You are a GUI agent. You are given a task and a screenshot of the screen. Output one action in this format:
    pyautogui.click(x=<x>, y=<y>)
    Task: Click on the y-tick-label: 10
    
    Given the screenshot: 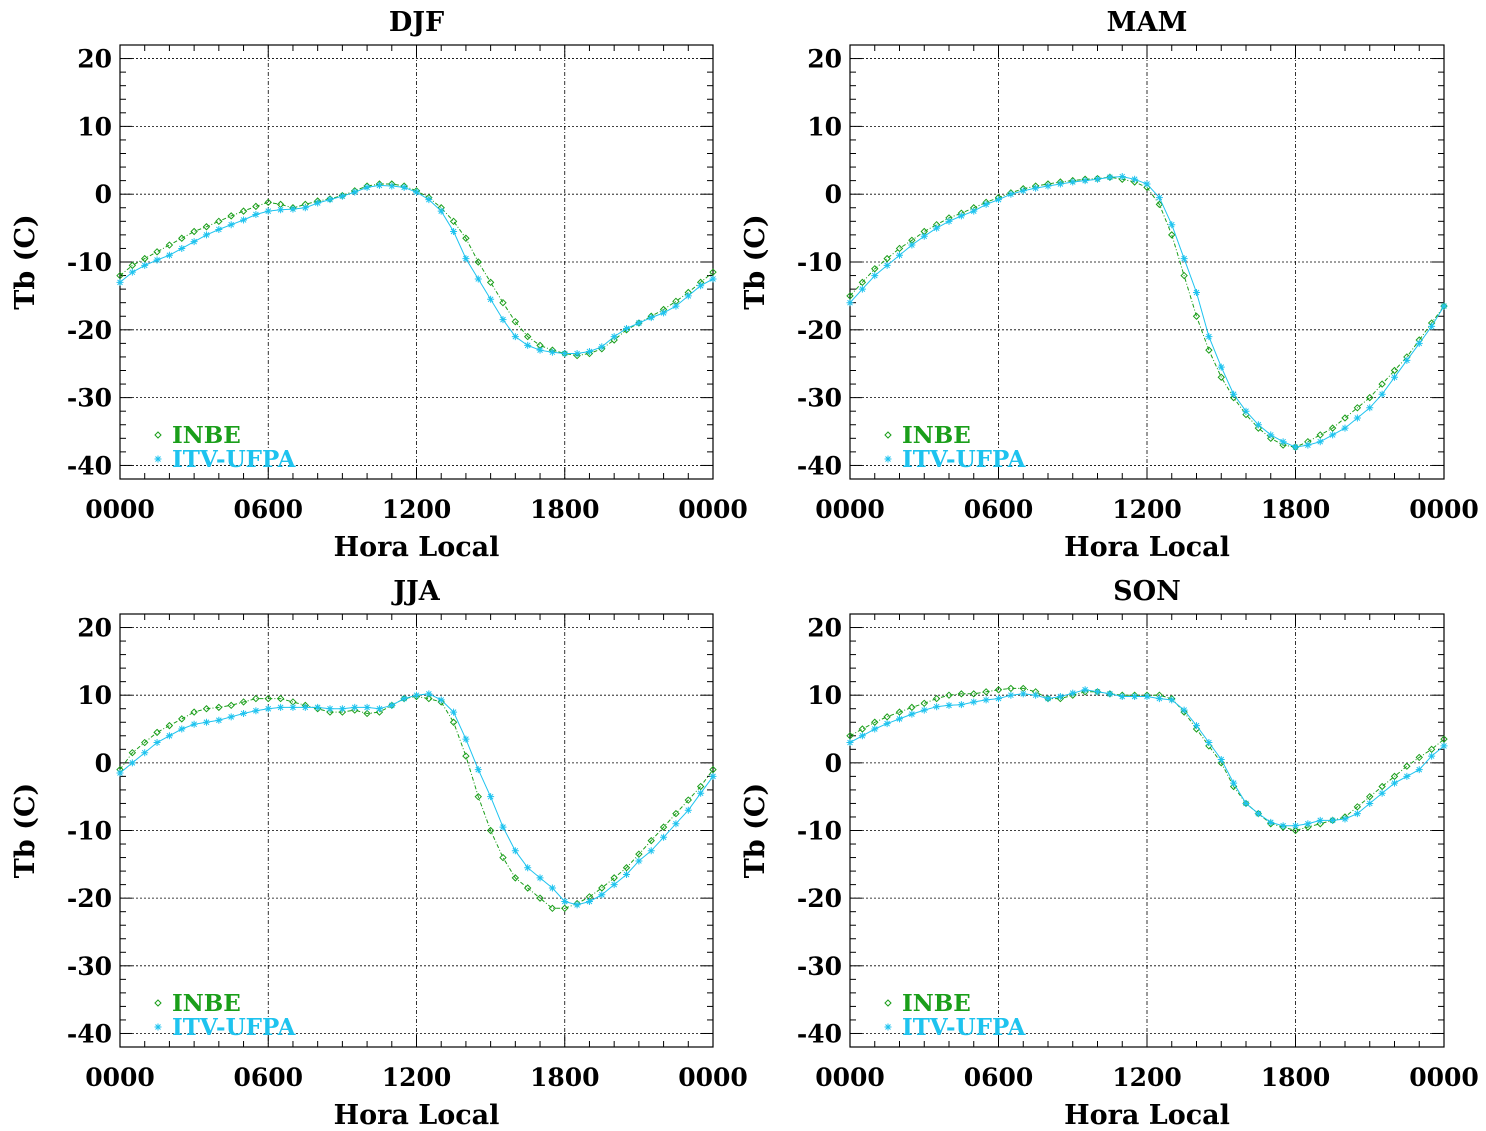 What is the action you would take?
    pyautogui.click(x=824, y=126)
    